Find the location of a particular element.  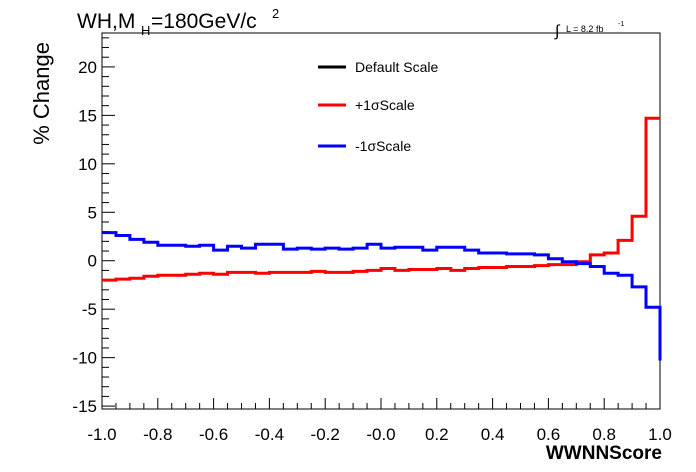

legend: Default Scale +1σScale -1σScale is located at coordinates (378, 106).